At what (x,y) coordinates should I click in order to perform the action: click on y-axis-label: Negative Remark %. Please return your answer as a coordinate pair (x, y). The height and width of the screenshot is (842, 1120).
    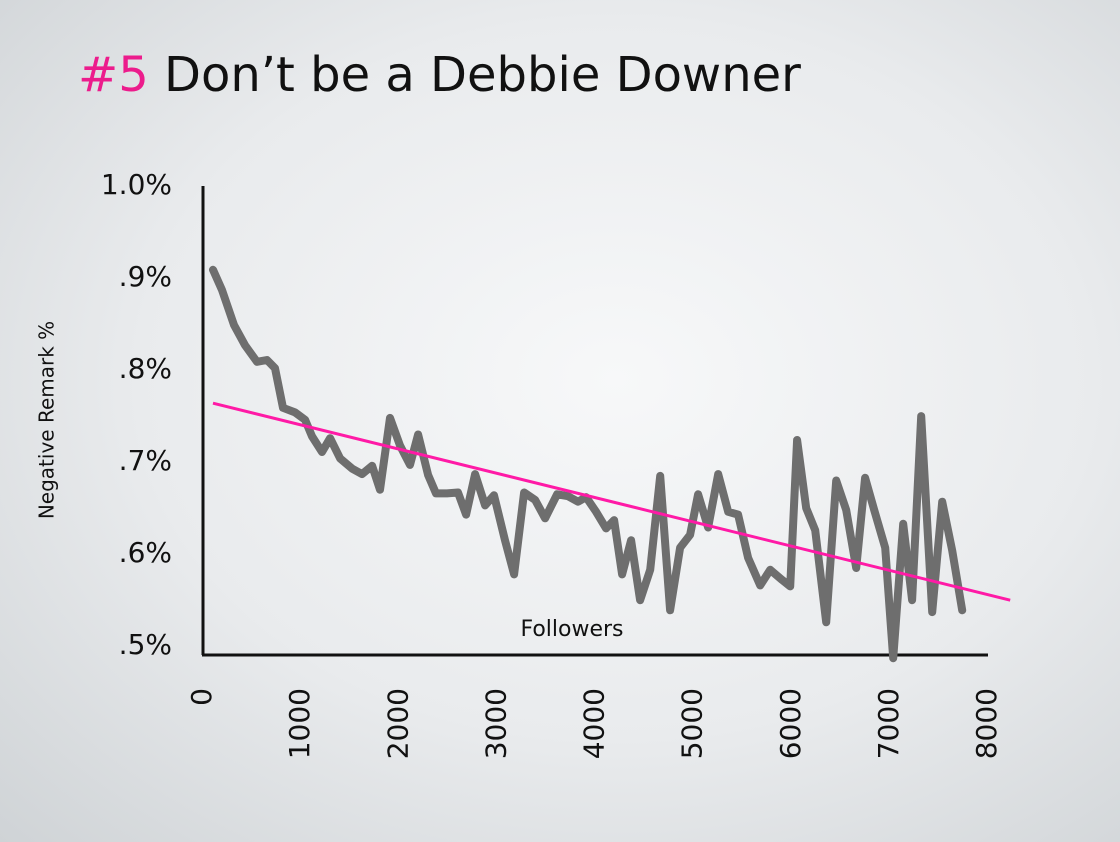
    Looking at the image, I should click on (47, 420).